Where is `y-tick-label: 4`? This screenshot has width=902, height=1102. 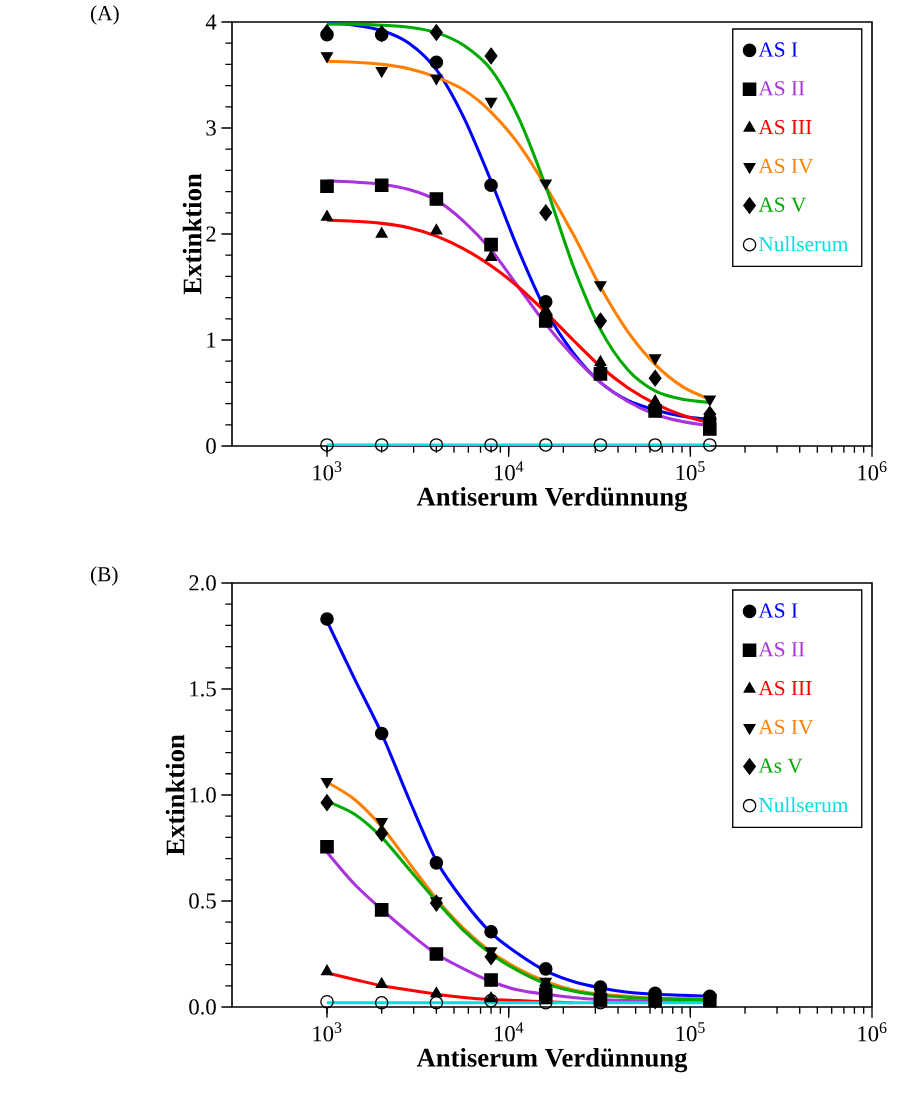
y-tick-label: 4 is located at coordinates (211, 22).